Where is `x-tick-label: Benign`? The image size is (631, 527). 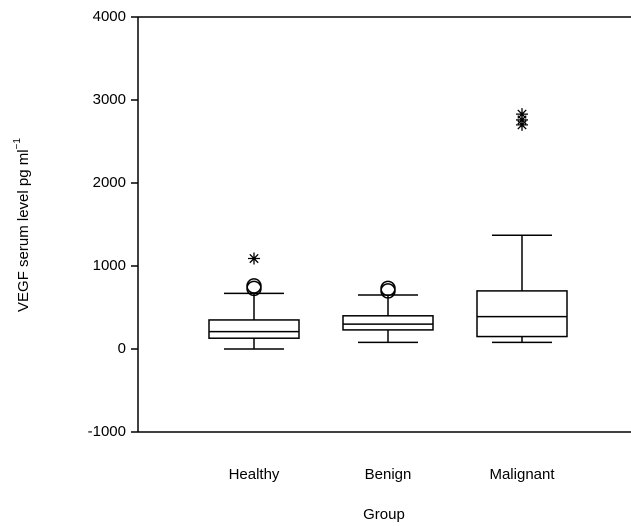
x-tick-label: Benign is located at coordinates (388, 474).